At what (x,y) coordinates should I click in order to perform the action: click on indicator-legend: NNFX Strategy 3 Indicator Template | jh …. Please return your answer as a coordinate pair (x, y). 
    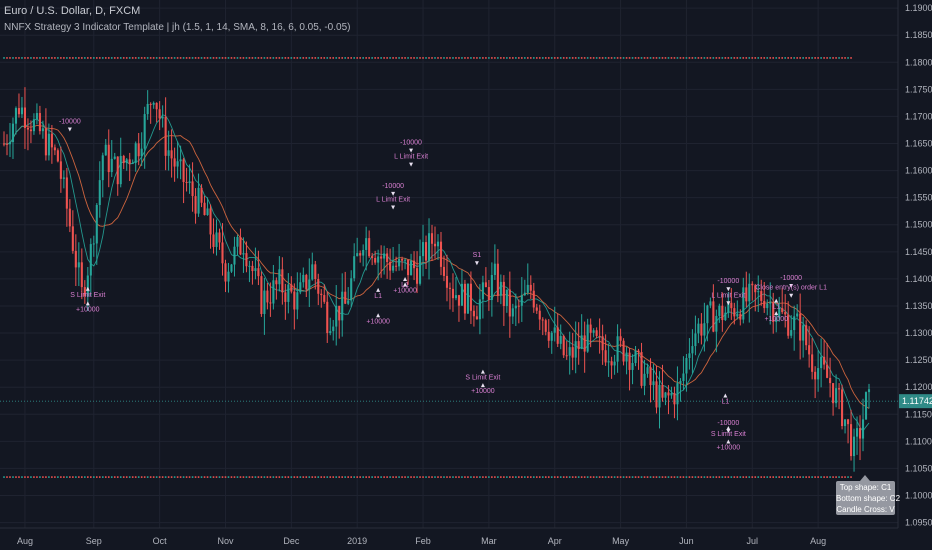
    Looking at the image, I should click on (177, 27).